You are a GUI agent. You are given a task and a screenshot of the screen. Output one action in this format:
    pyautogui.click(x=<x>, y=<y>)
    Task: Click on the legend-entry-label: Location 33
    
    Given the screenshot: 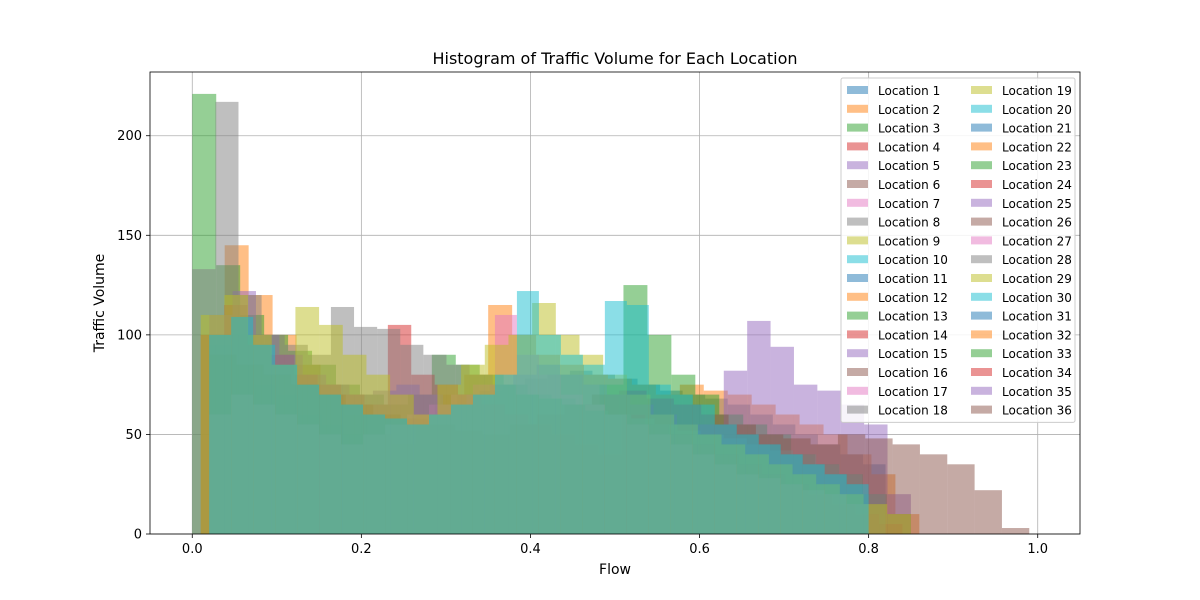 What is the action you would take?
    pyautogui.click(x=1037, y=354)
    